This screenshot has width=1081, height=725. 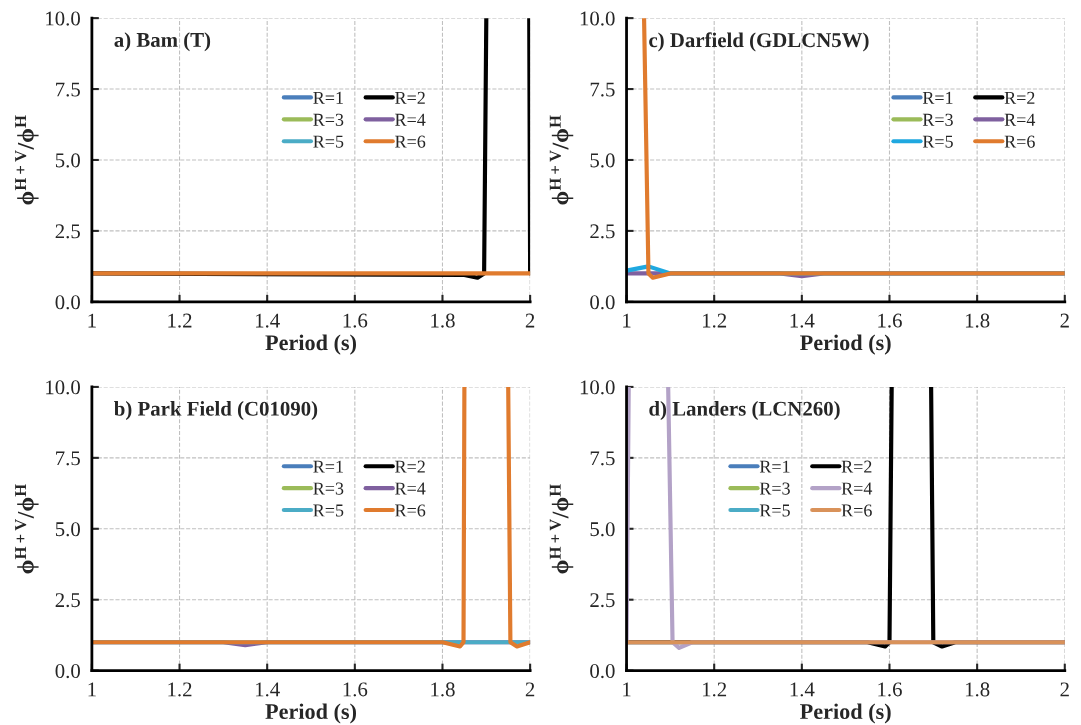 What do you see at coordinates (216, 411) in the screenshot?
I see `text: b) Park Field (C01090)` at bounding box center [216, 411].